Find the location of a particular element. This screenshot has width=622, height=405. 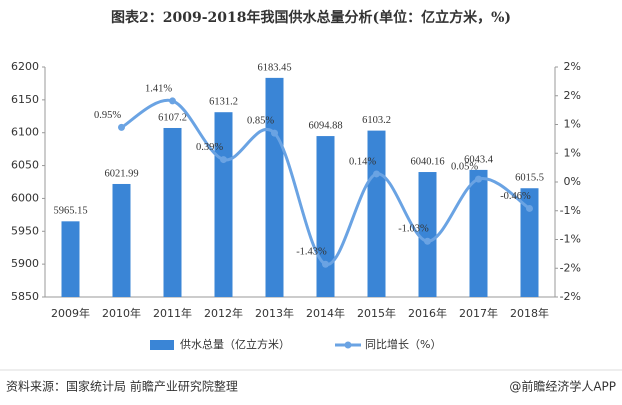

x-tick-label: 2014年 is located at coordinates (325, 313).